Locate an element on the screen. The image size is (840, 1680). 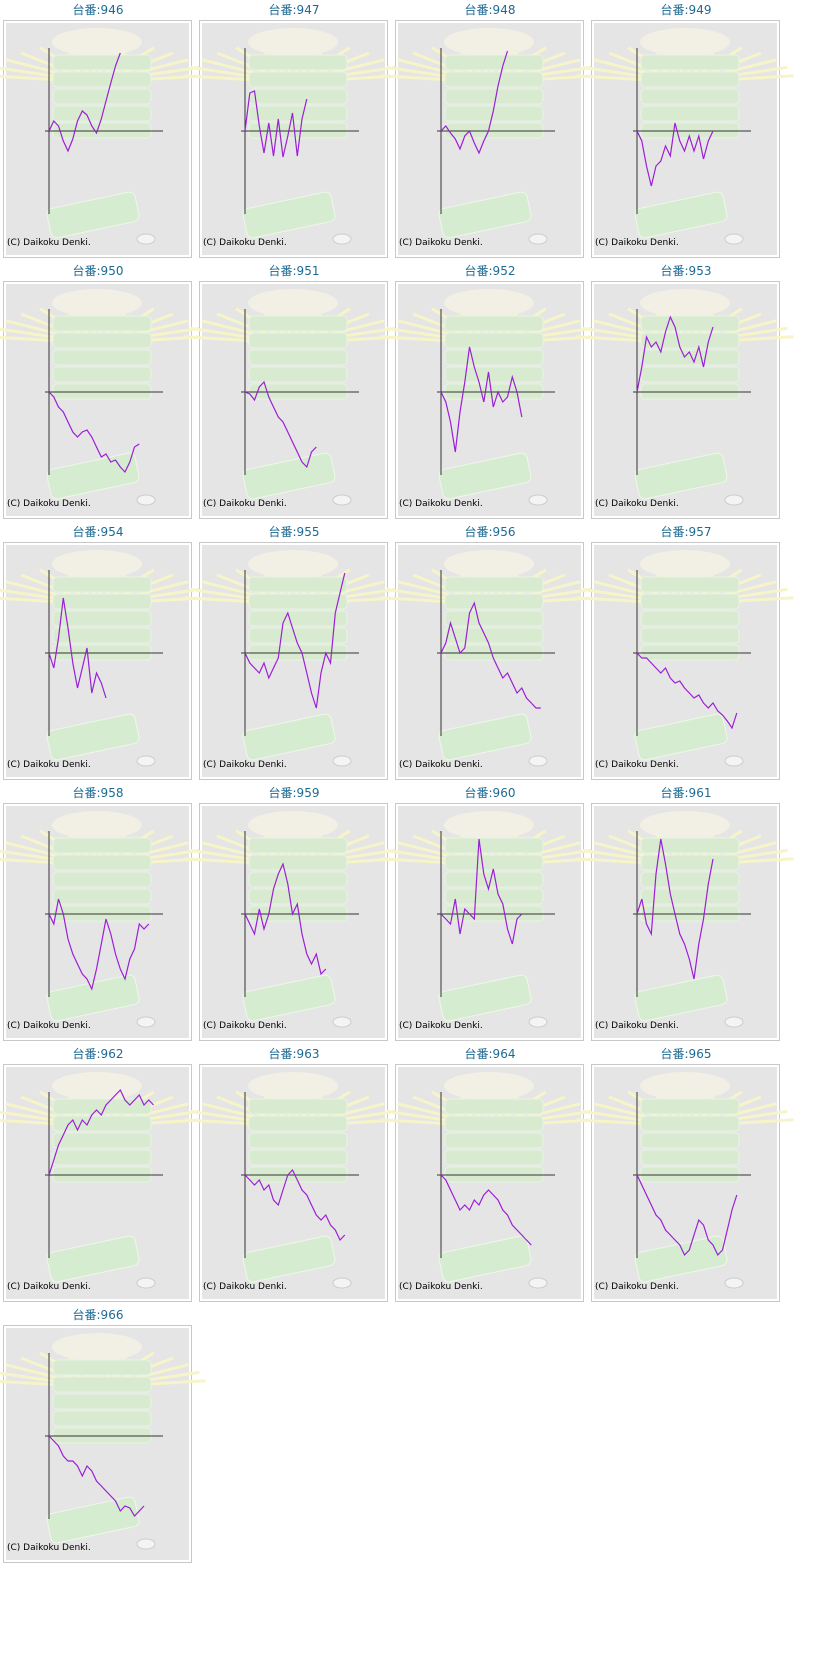
slump-panel: 台番:954 (C) Daikoku Denki. is located at coordinates (103, 652).